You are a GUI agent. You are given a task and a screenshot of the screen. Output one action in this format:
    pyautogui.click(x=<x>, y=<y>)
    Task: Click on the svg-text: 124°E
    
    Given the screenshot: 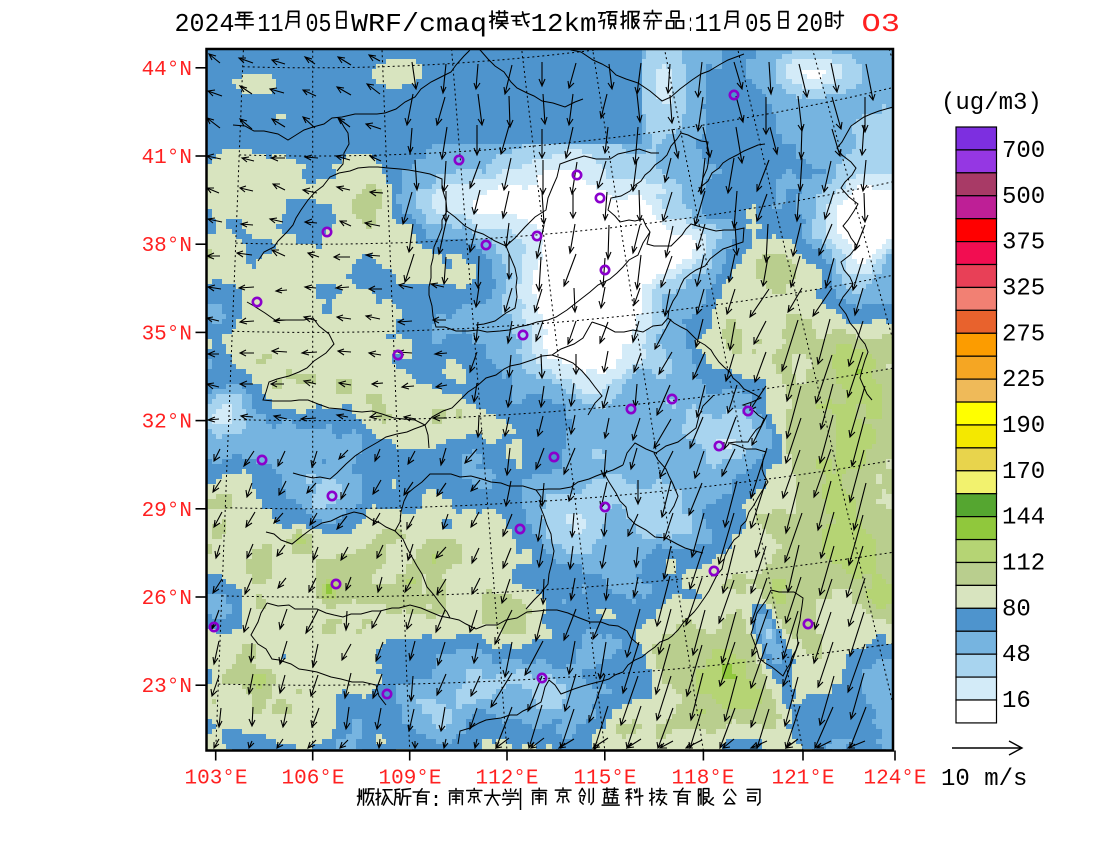 What is the action you would take?
    pyautogui.click(x=894, y=779)
    